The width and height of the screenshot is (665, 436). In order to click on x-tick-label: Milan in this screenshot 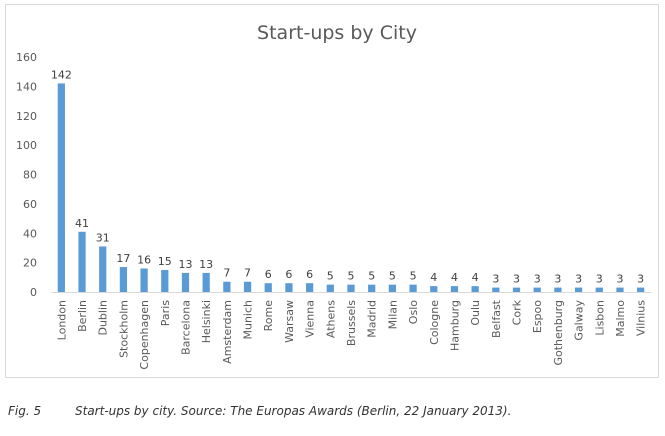, I will do `click(392, 314)`.